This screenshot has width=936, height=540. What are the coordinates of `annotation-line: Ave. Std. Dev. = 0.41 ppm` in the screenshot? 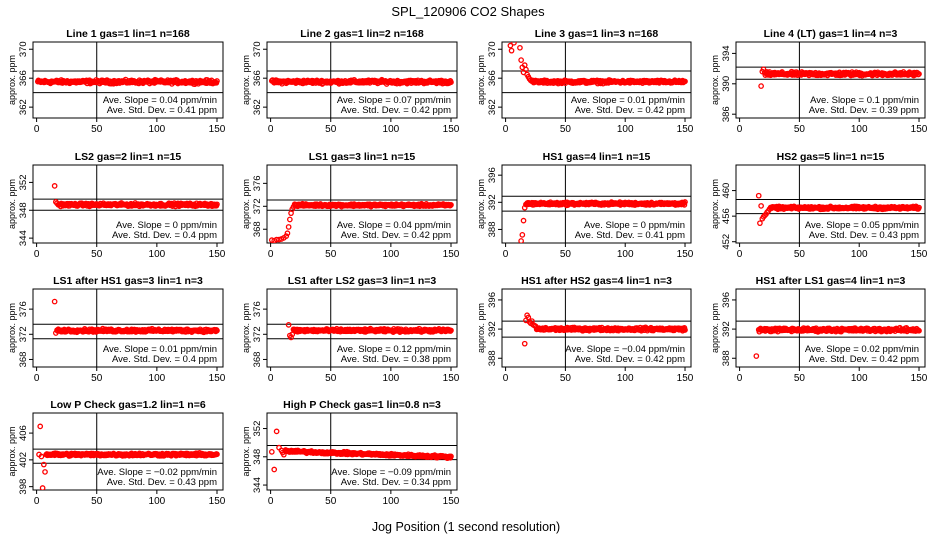 It's located at (162, 110).